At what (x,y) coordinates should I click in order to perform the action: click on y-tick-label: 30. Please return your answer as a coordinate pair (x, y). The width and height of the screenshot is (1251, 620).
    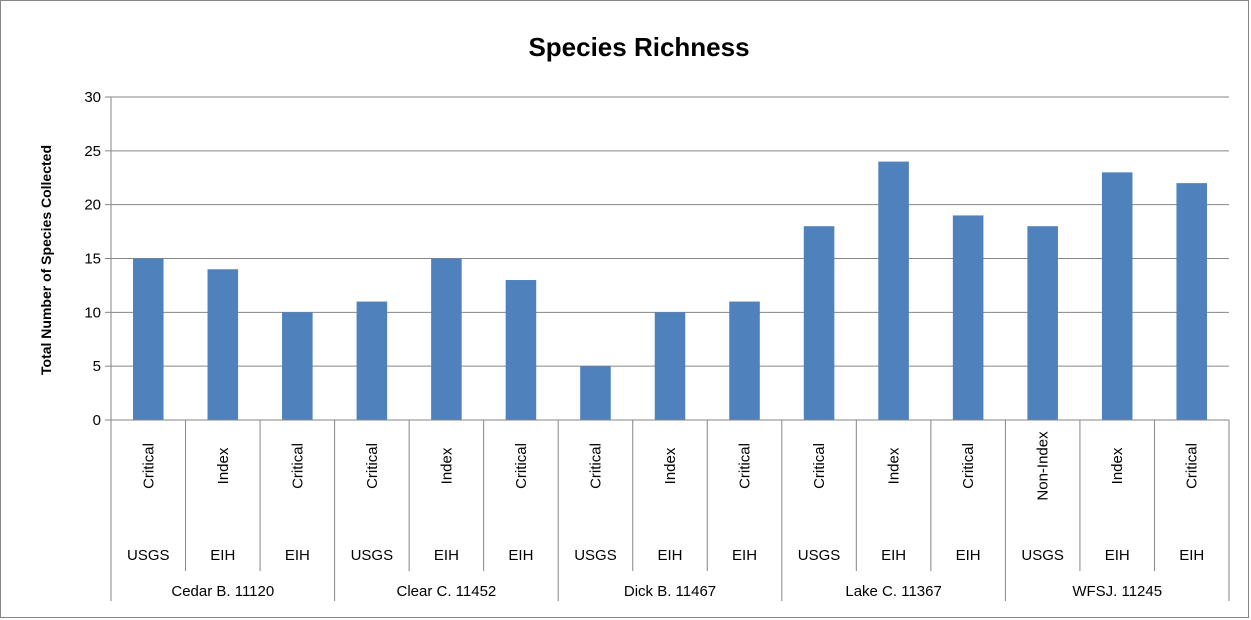
    Looking at the image, I should click on (92, 97).